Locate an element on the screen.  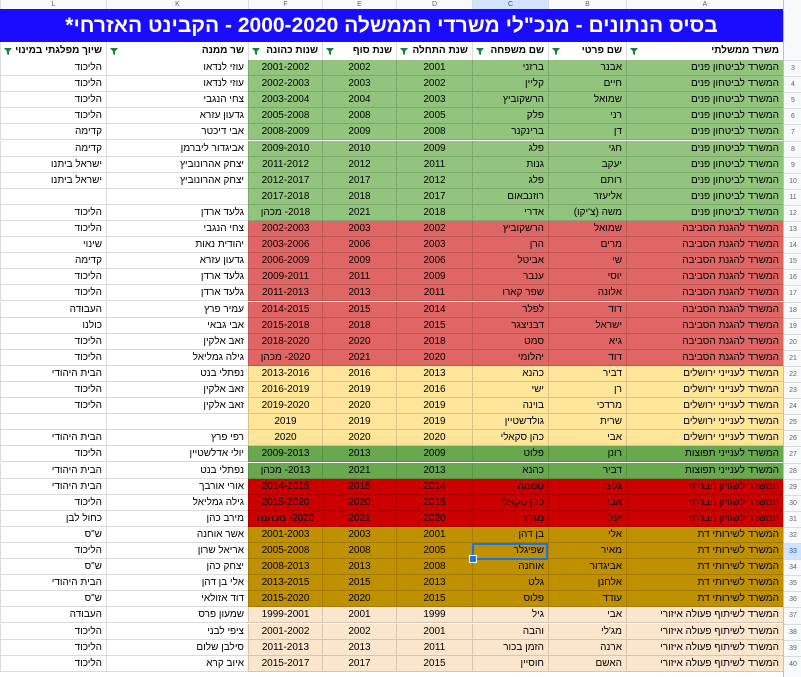
table-cell: ישי is located at coordinates (510, 390).